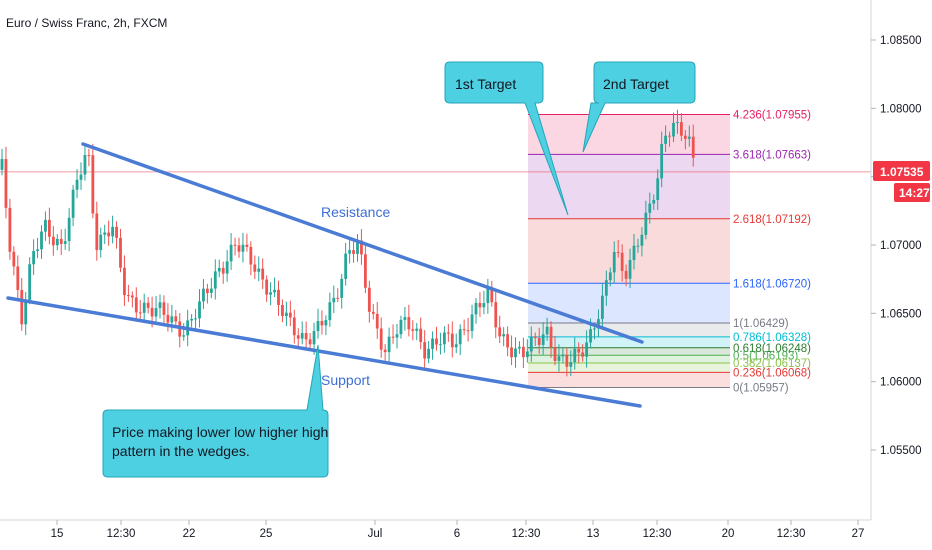 This screenshot has width=932, height=550. What do you see at coordinates (761, 389) in the screenshot?
I see `fib-level-label: 0(1.05957)` at bounding box center [761, 389].